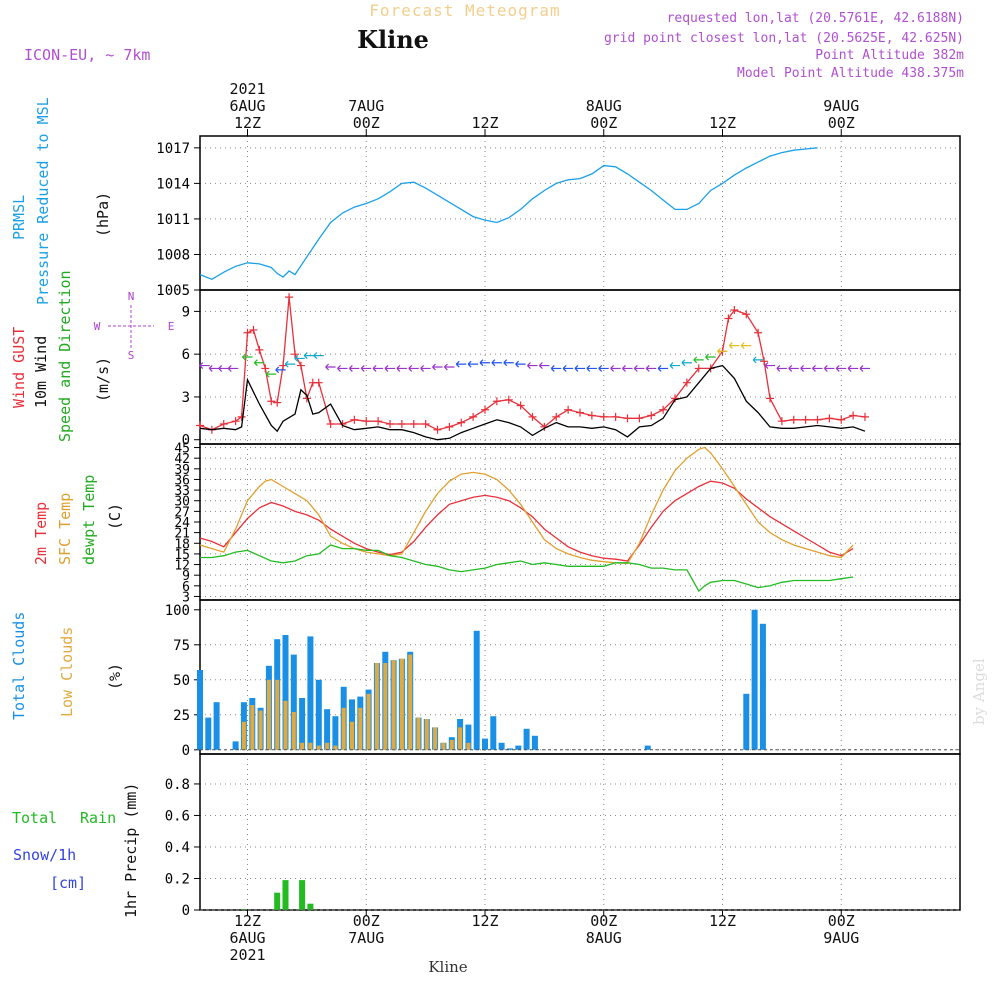 The height and width of the screenshot is (1000, 1000). Describe the element at coordinates (41, 372) in the screenshot. I see `wind-label: 10m Wind` at that location.